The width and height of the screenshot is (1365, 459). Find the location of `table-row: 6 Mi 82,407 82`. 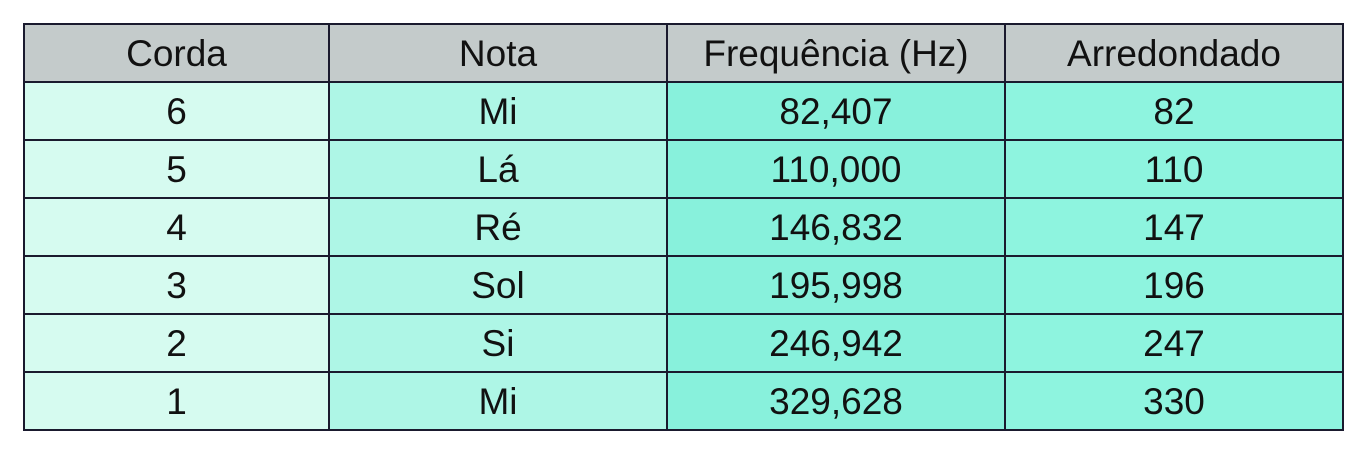

table-row: 6 Mi 82,407 82 is located at coordinates (683, 111).